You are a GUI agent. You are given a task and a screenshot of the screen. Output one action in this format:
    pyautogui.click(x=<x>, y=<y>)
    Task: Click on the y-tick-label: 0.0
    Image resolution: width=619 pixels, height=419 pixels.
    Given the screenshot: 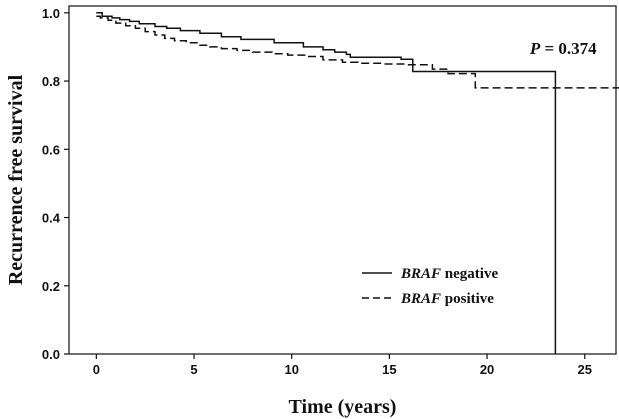 What is the action you would take?
    pyautogui.click(x=51, y=354)
    